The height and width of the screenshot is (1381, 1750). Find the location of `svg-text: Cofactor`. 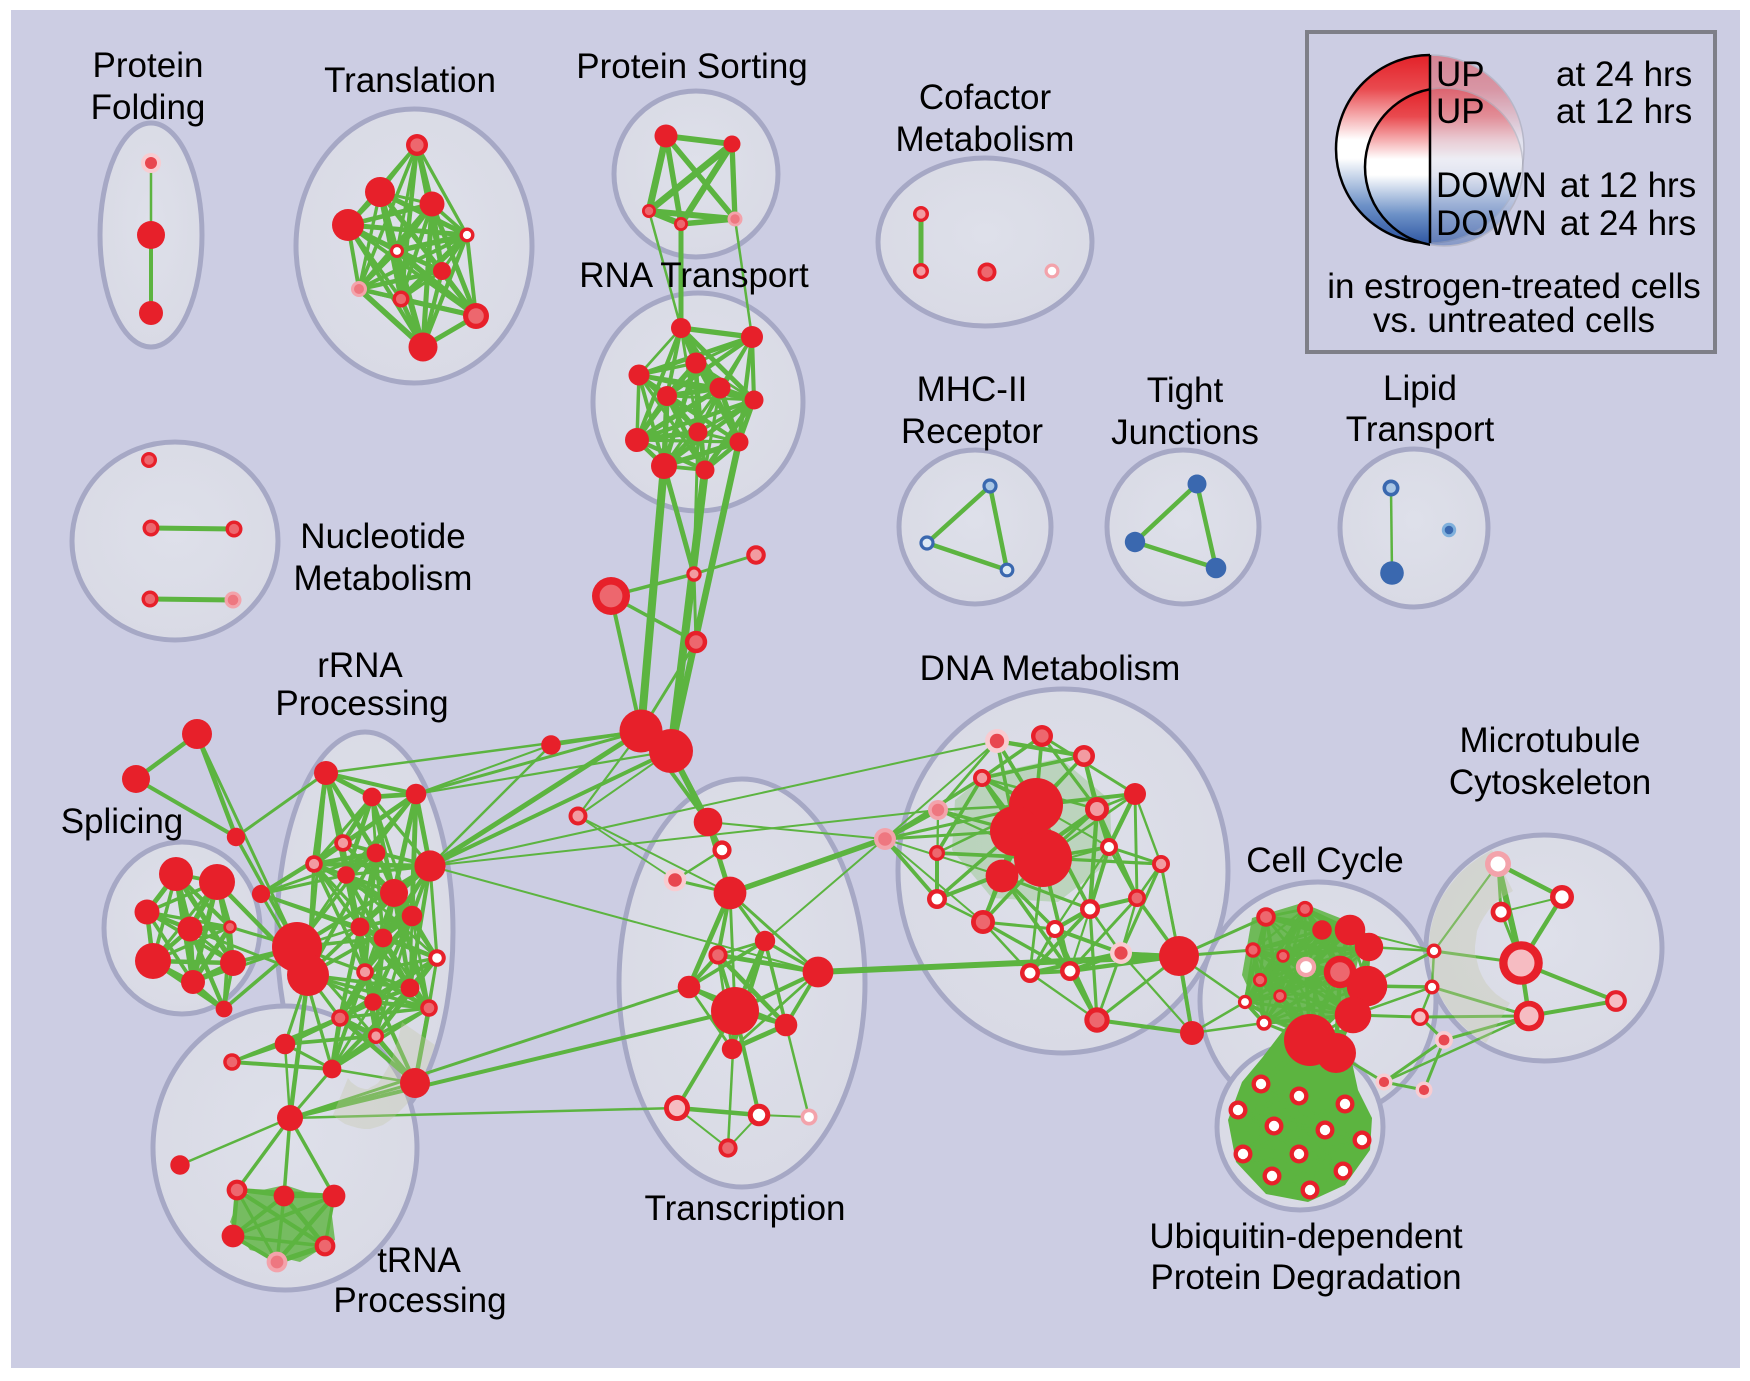

svg-text: Cofactor is located at coordinates (985, 97).